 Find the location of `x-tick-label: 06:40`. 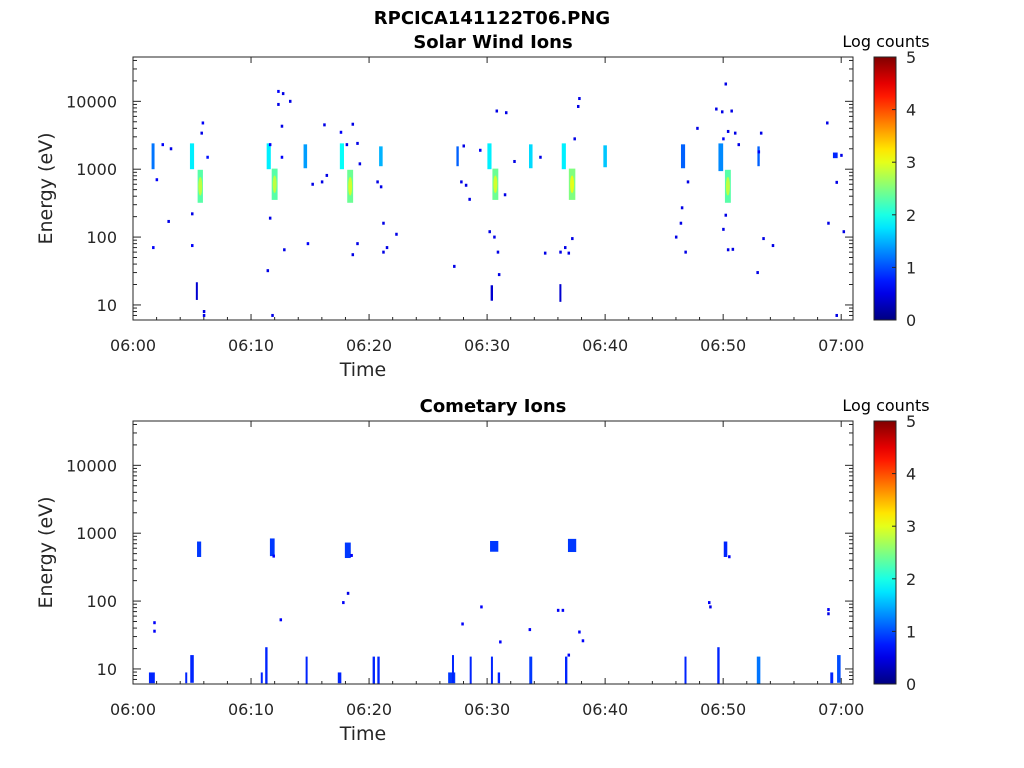

x-tick-label: 06:40 is located at coordinates (605, 709).